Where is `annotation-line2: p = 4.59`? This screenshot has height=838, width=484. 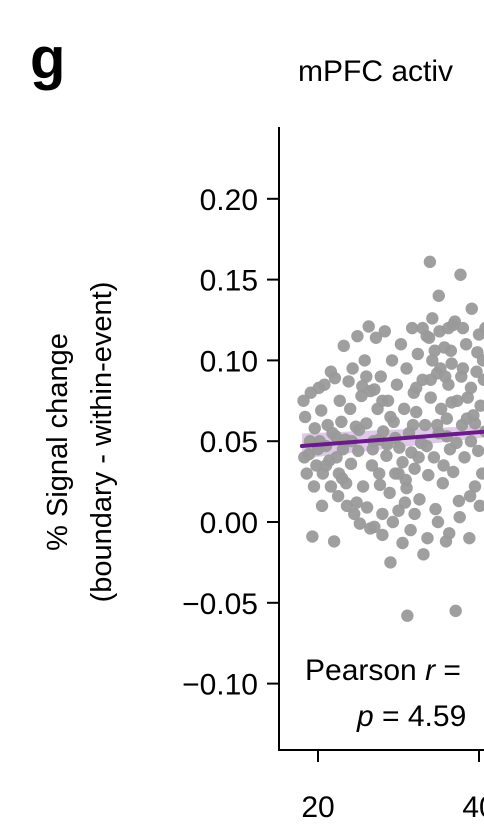 annotation-line2: p = 4.59 is located at coordinates (411, 716).